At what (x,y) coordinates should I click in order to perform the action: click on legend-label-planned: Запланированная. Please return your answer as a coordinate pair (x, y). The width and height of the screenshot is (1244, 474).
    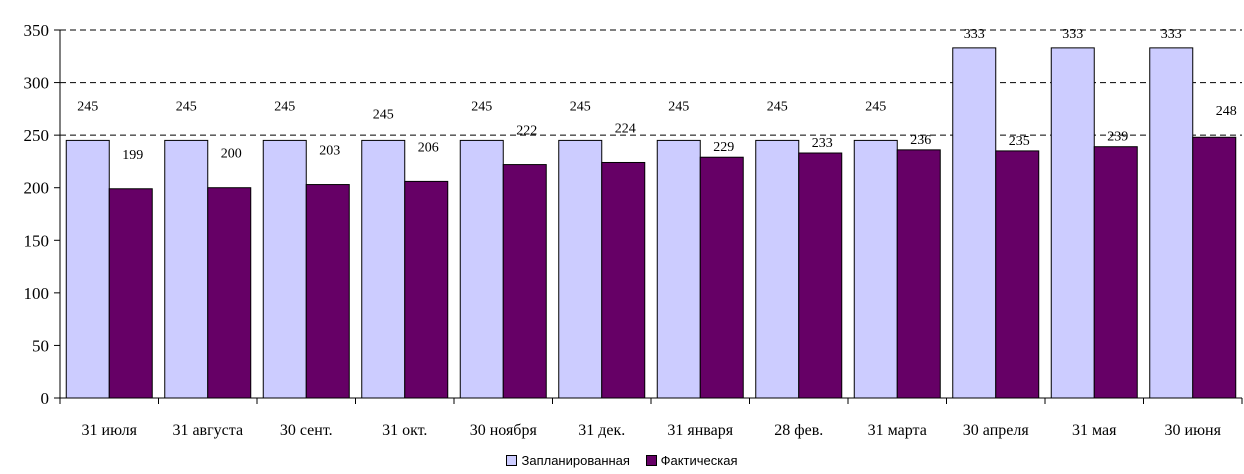
    Looking at the image, I should click on (575, 460).